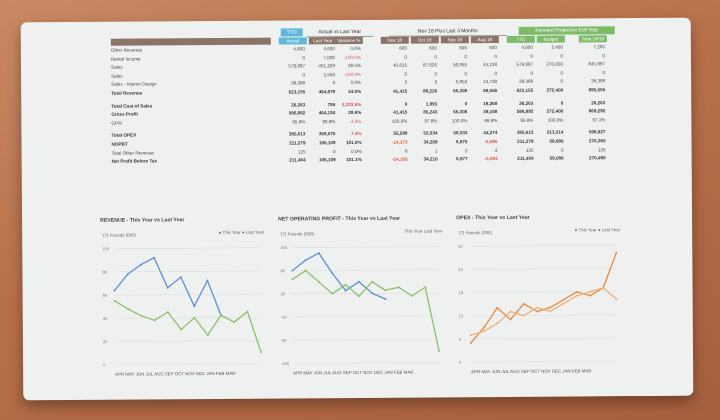 This screenshot has width=720, height=420. Describe the element at coordinates (597, 230) in the screenshot. I see `chart-legend: ● This Year ● Last Year` at that location.